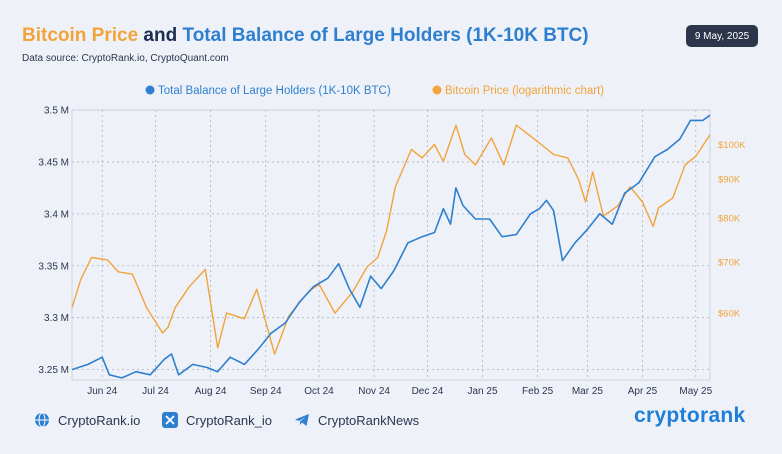 The width and height of the screenshot is (782, 454). What do you see at coordinates (211, 391) in the screenshot?
I see `x-tick-label: Aug 24` at bounding box center [211, 391].